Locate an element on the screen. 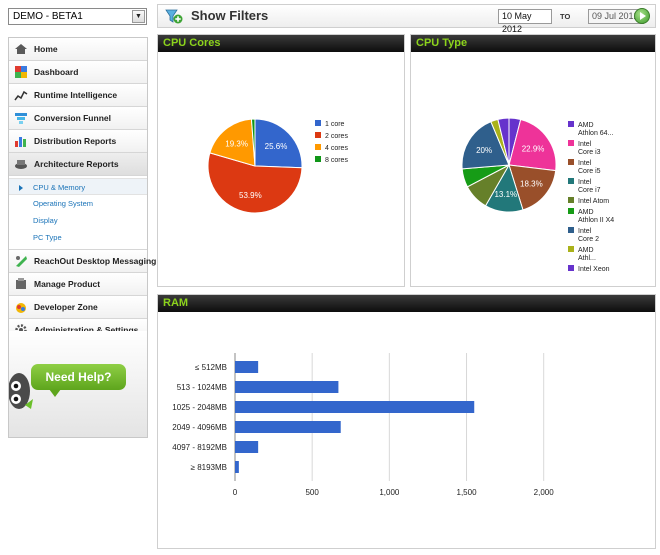 This screenshot has width=660, height=555. subnav-display: Display is located at coordinates (78, 220).